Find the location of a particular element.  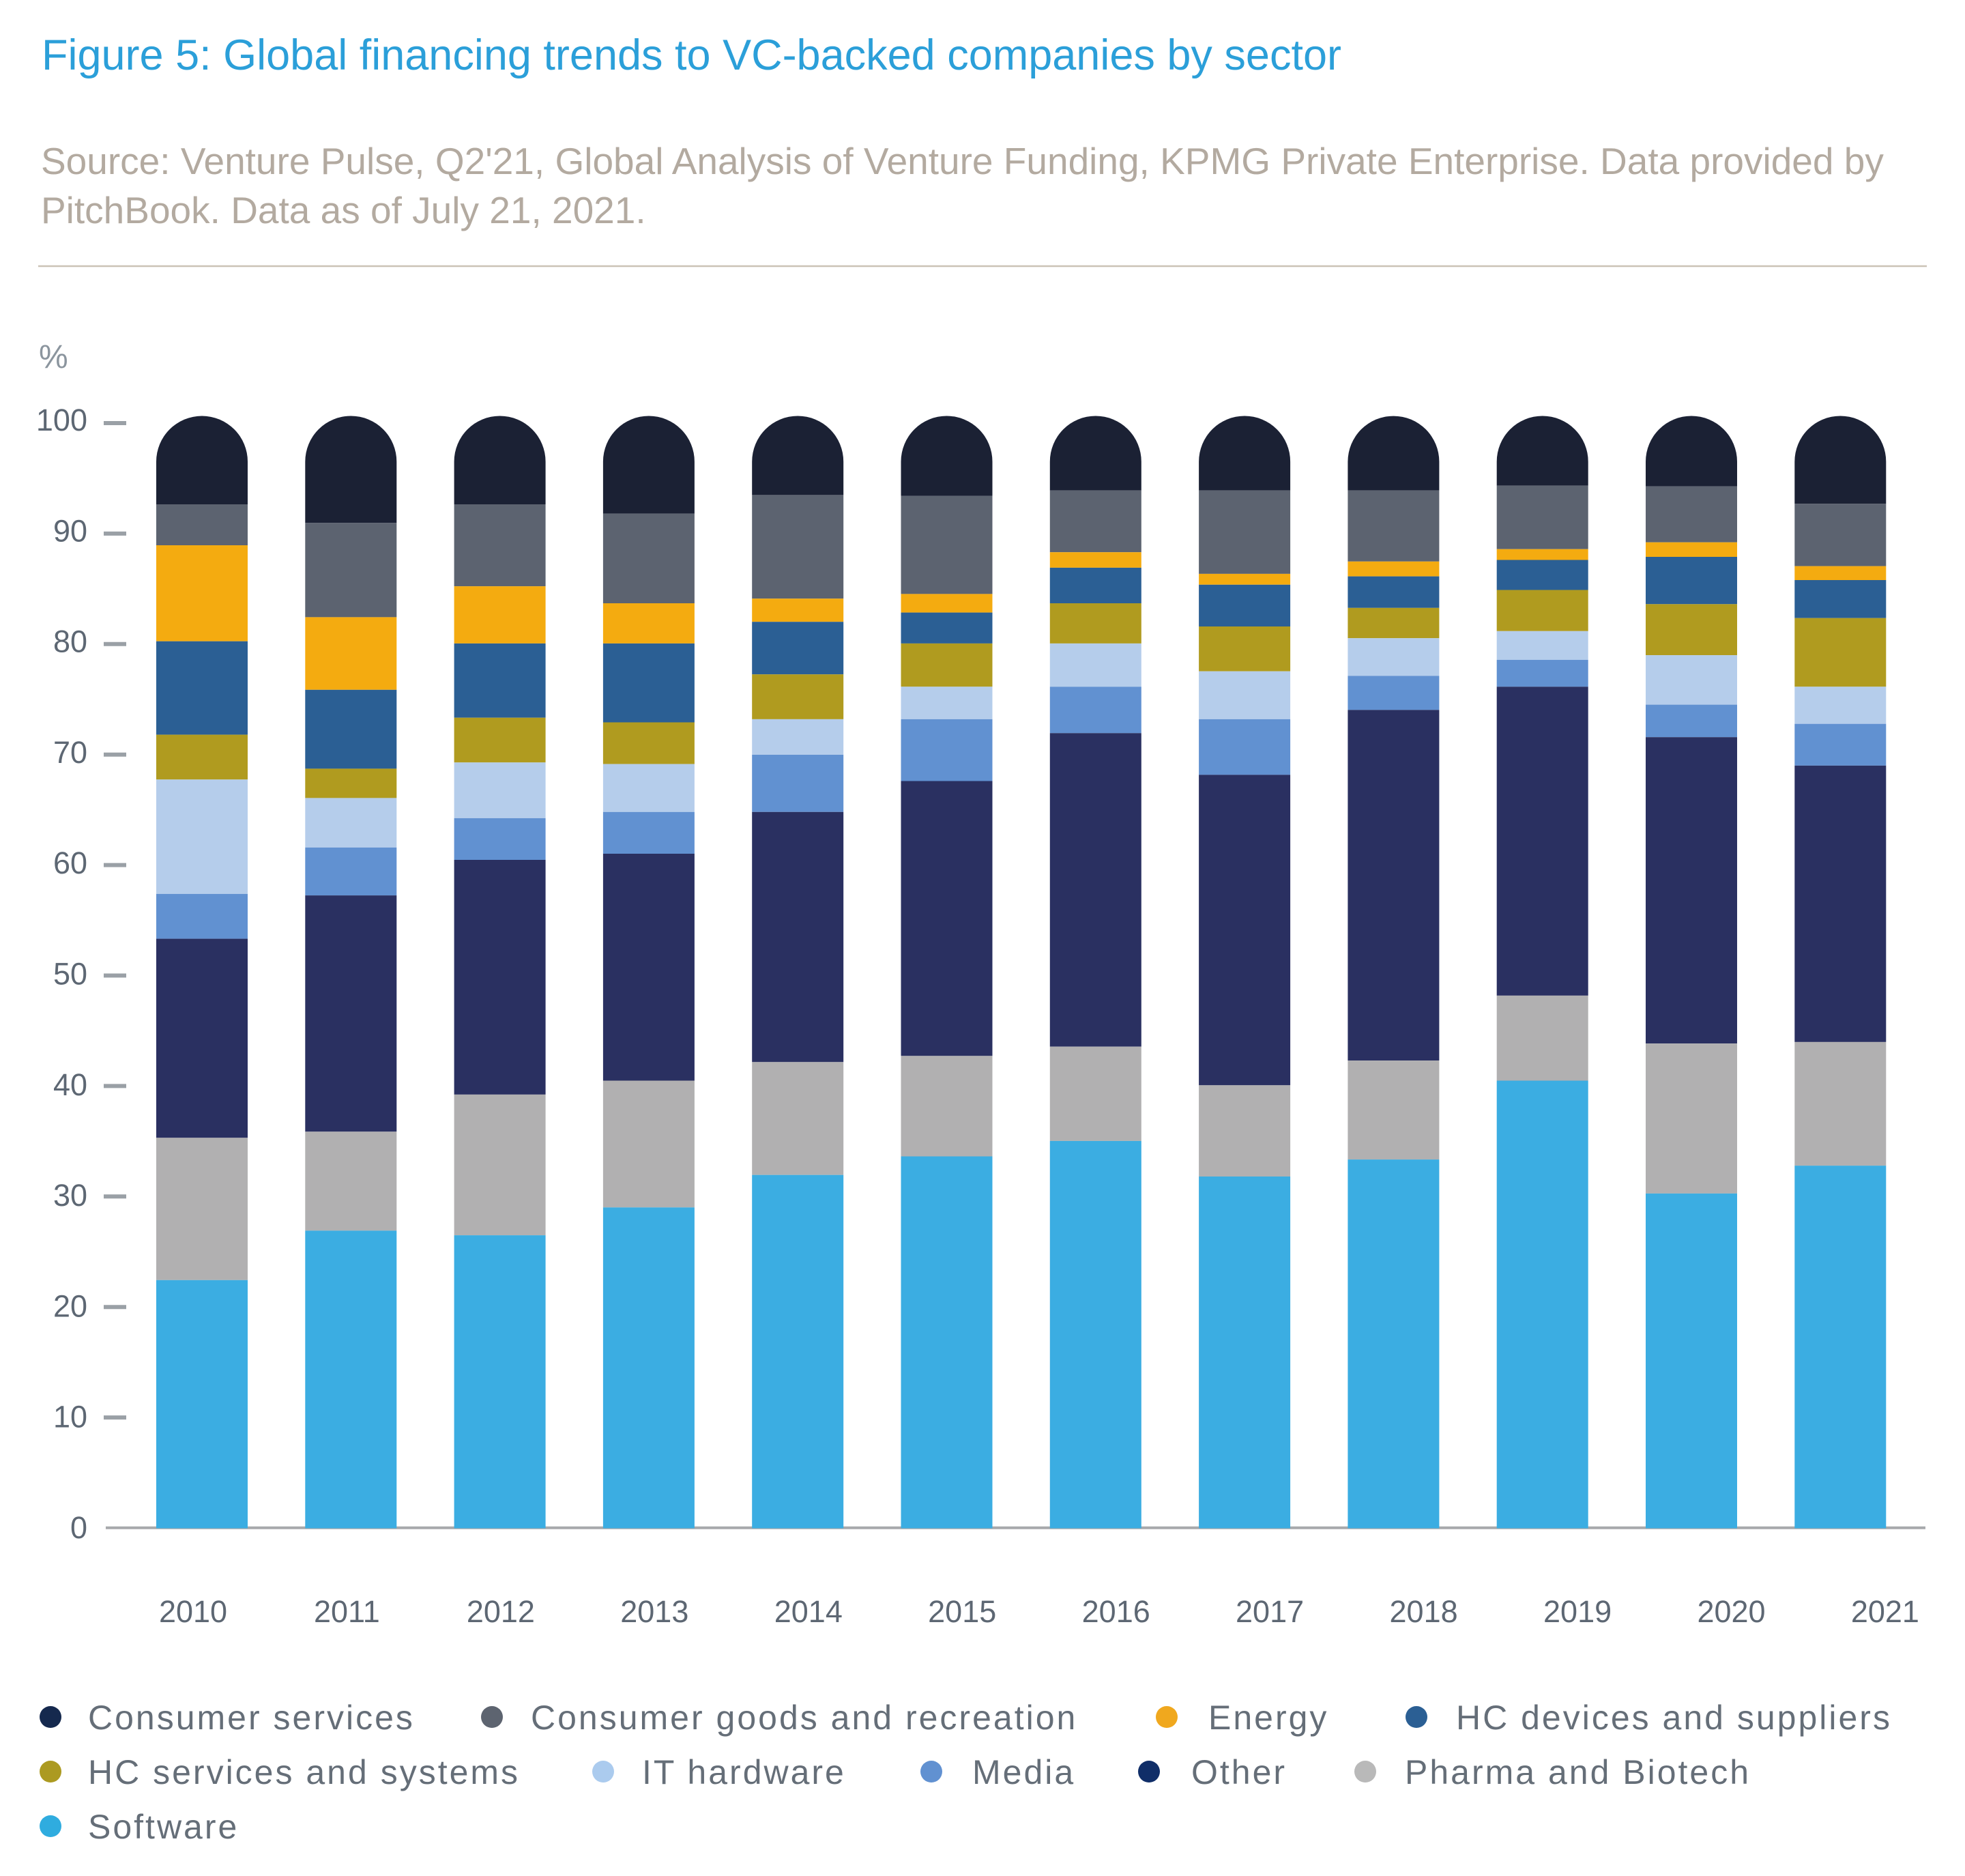

svg-text: 30 is located at coordinates (70, 1195).